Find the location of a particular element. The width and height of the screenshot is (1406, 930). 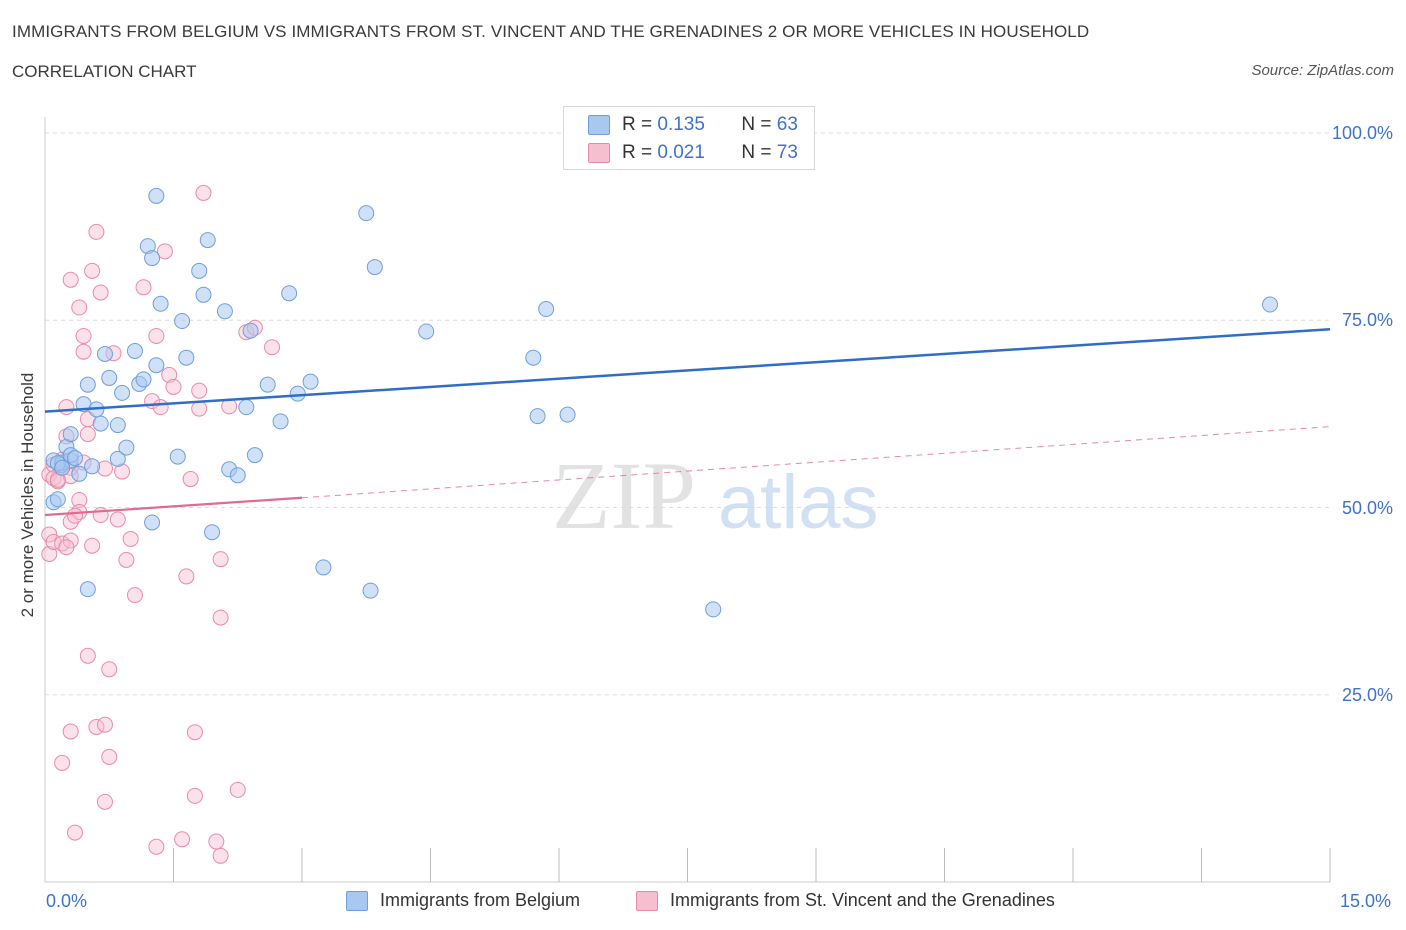

bottom-legend-belgium: Immigrants from Belgium is located at coordinates (463, 900).